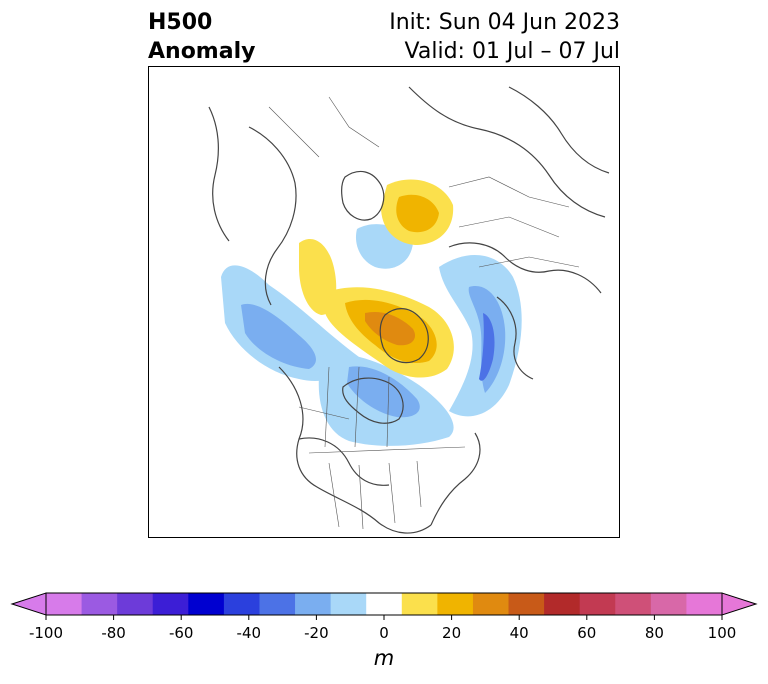 Image resolution: width=768 pixels, height=684 pixels. Describe the element at coordinates (46, 633) in the screenshot. I see `colorbar-tick-label: -100` at that location.